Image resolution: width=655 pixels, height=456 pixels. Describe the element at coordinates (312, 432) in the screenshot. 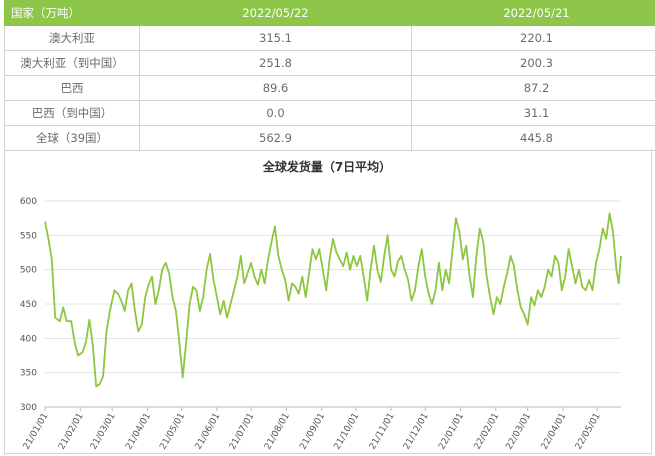

I see `x-tick-label: 21/09/01` at that location.